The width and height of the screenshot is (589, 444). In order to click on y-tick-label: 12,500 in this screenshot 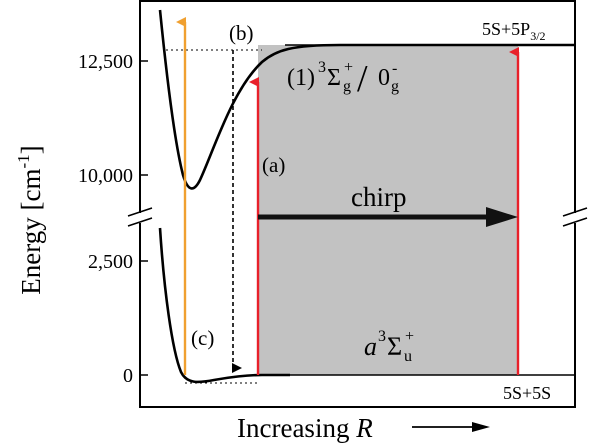, I will do `click(105, 62)`.